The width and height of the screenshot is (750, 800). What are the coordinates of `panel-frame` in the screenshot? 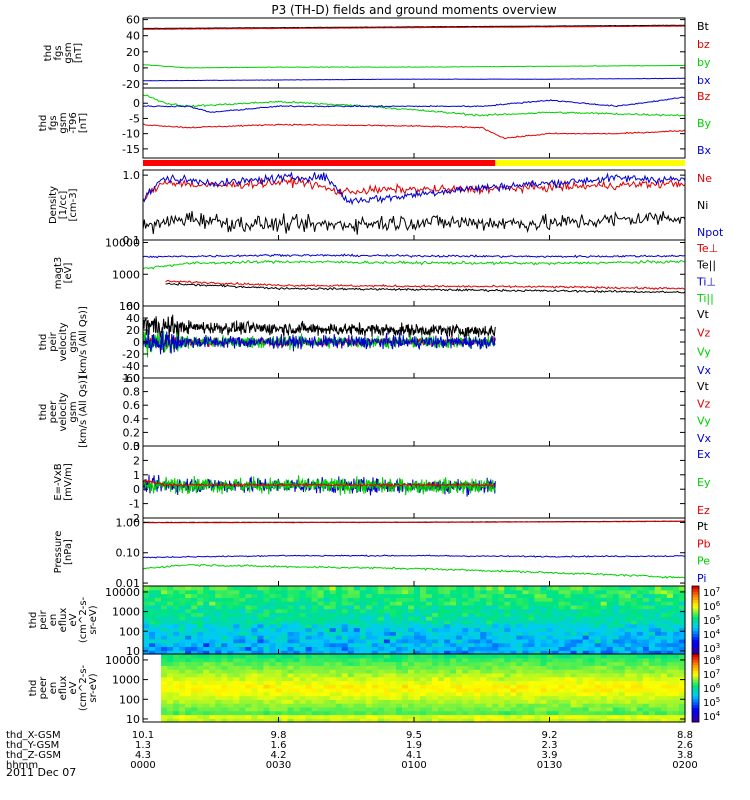 It's located at (414, 273).